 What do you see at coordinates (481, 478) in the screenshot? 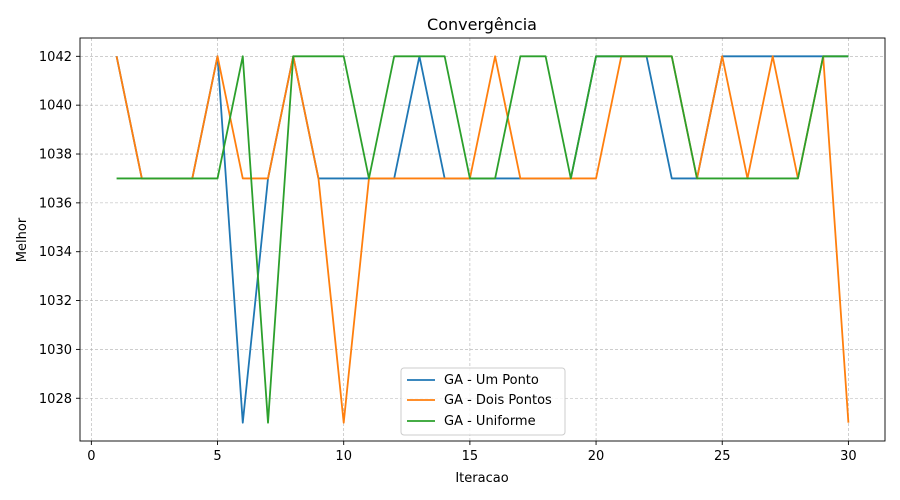
I see `x-axis-label: Iteracao` at bounding box center [481, 478].